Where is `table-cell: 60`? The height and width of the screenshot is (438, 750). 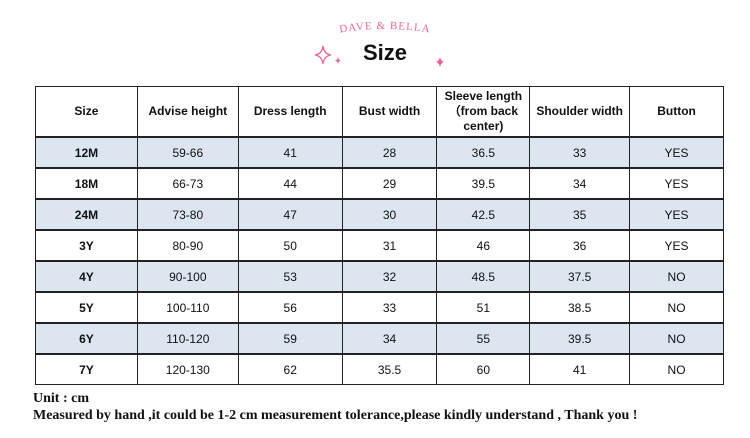
table-cell: 60 is located at coordinates (483, 369).